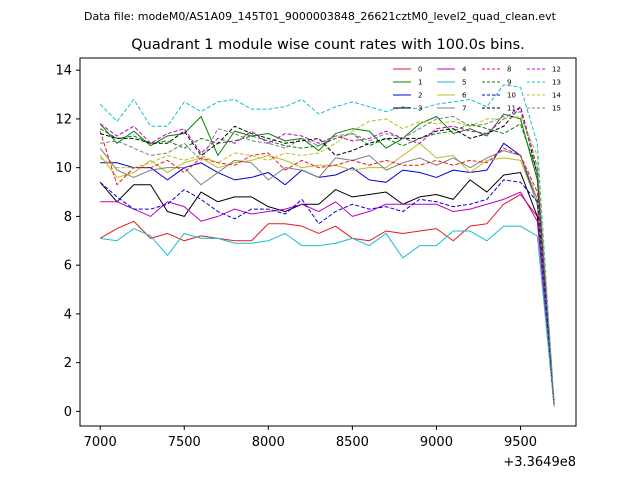  Describe the element at coordinates (352, 442) in the screenshot. I see `x-tick-label: 8500` at that location.